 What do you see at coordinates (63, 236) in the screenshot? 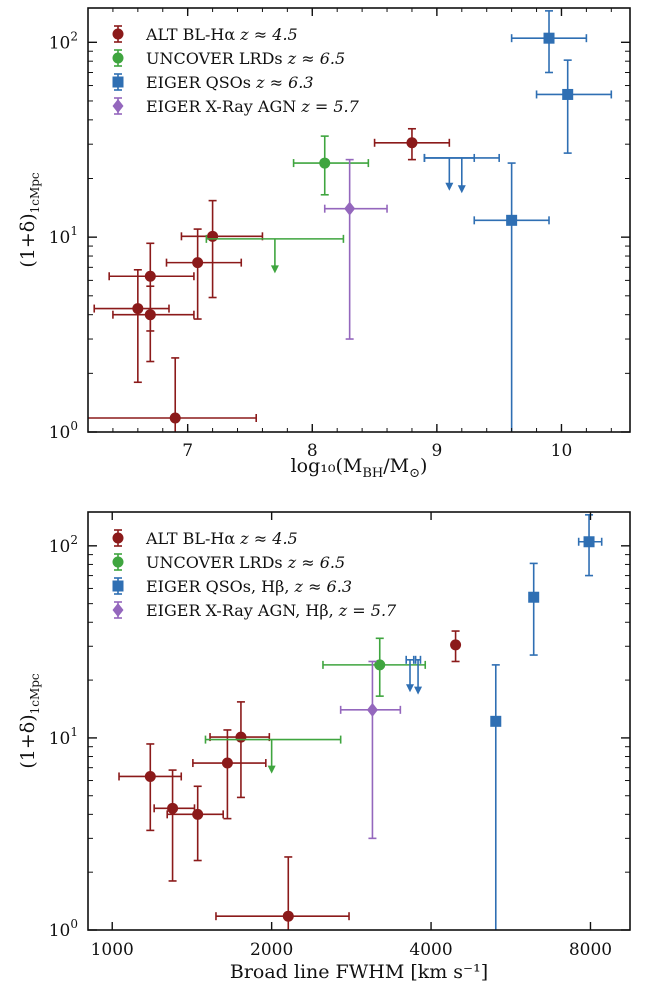
I see `y-tick-label: 10¹` at bounding box center [63, 236].